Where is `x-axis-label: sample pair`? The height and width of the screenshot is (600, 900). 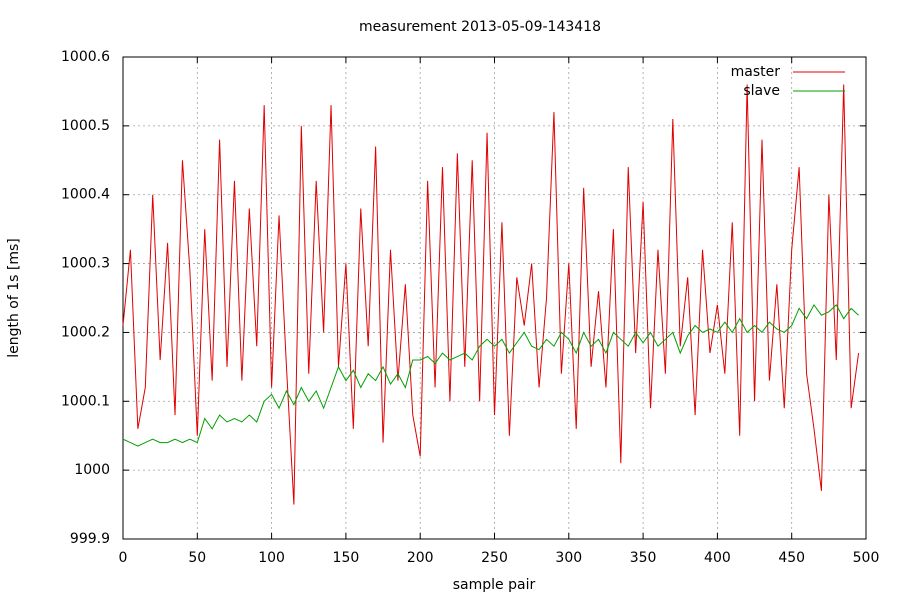
x-axis-label: sample pair is located at coordinates (494, 585).